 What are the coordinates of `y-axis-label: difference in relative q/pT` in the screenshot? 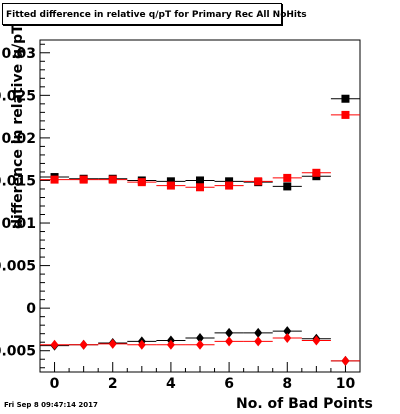 It's located at (18, 126).